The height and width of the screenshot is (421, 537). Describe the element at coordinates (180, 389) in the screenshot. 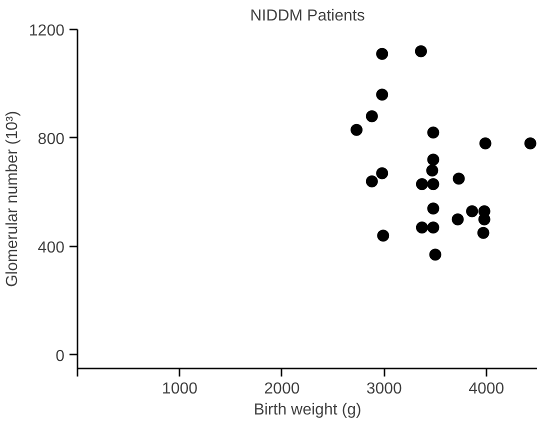

I see `x-tick-label: 1000` at that location.